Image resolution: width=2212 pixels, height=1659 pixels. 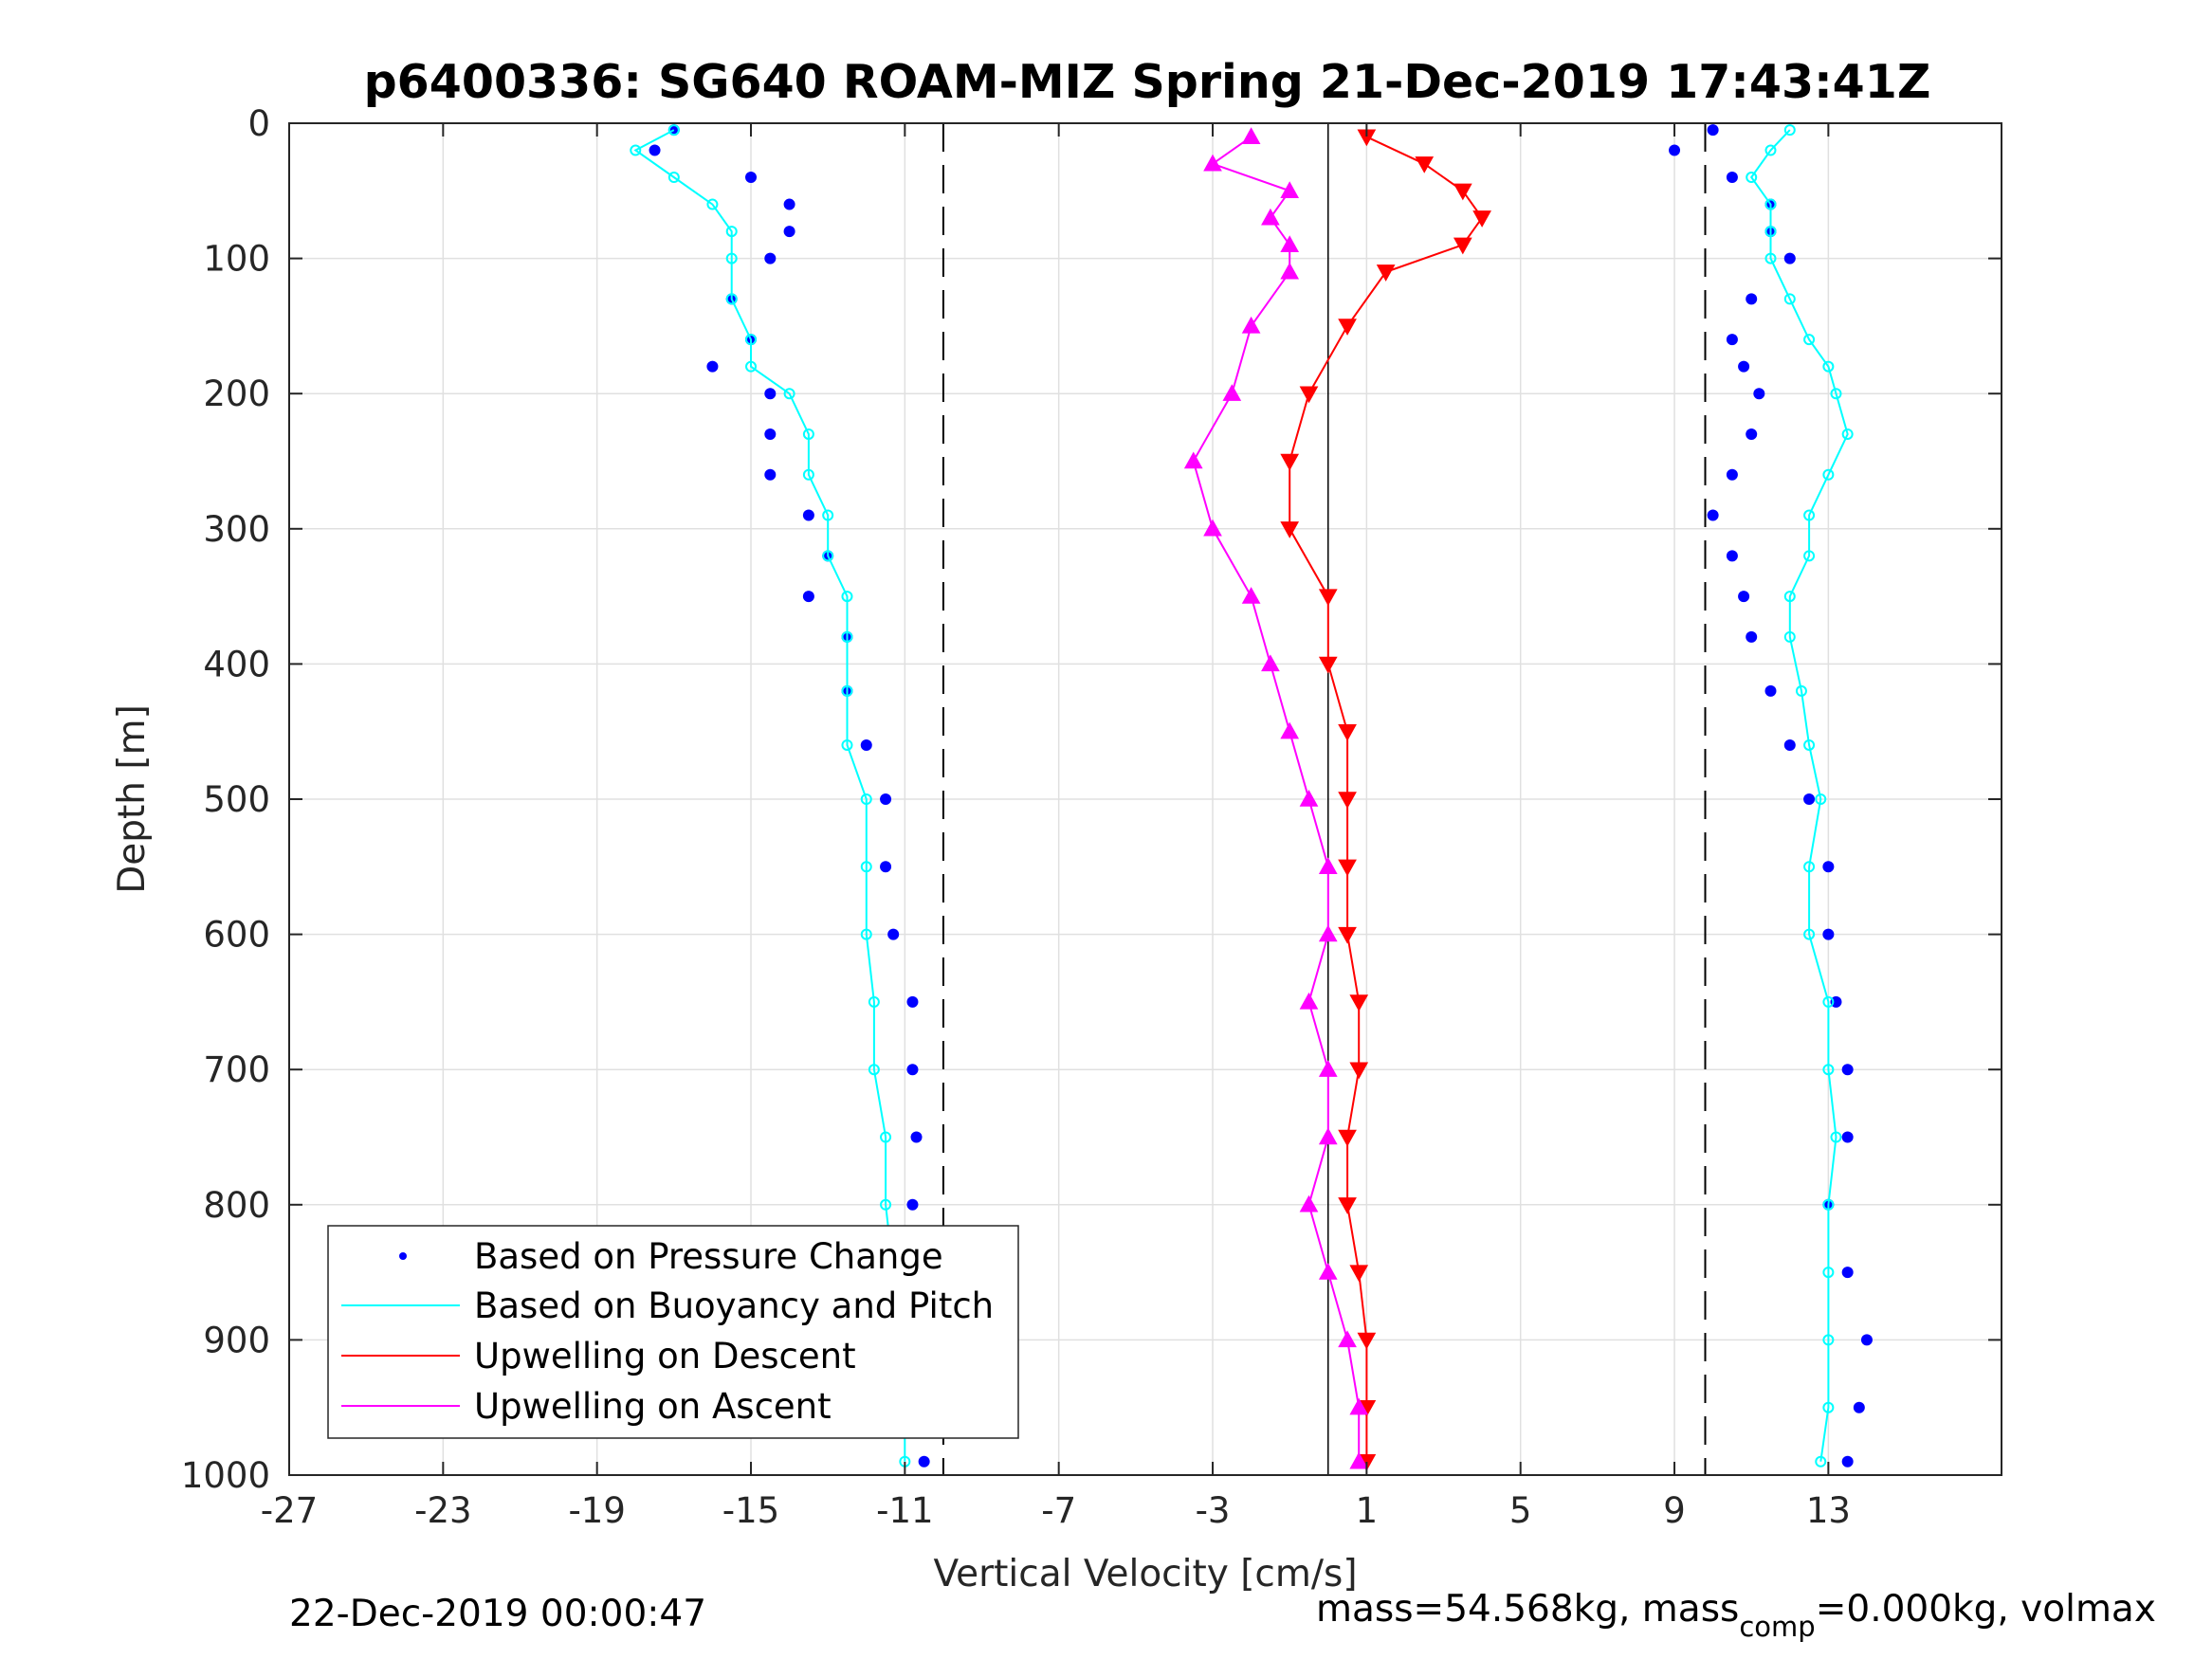 What do you see at coordinates (1736, 1615) in the screenshot?
I see `footer-mass-info: mass=54.568kg, masscomp=0.000kg, volmax` at bounding box center [1736, 1615].